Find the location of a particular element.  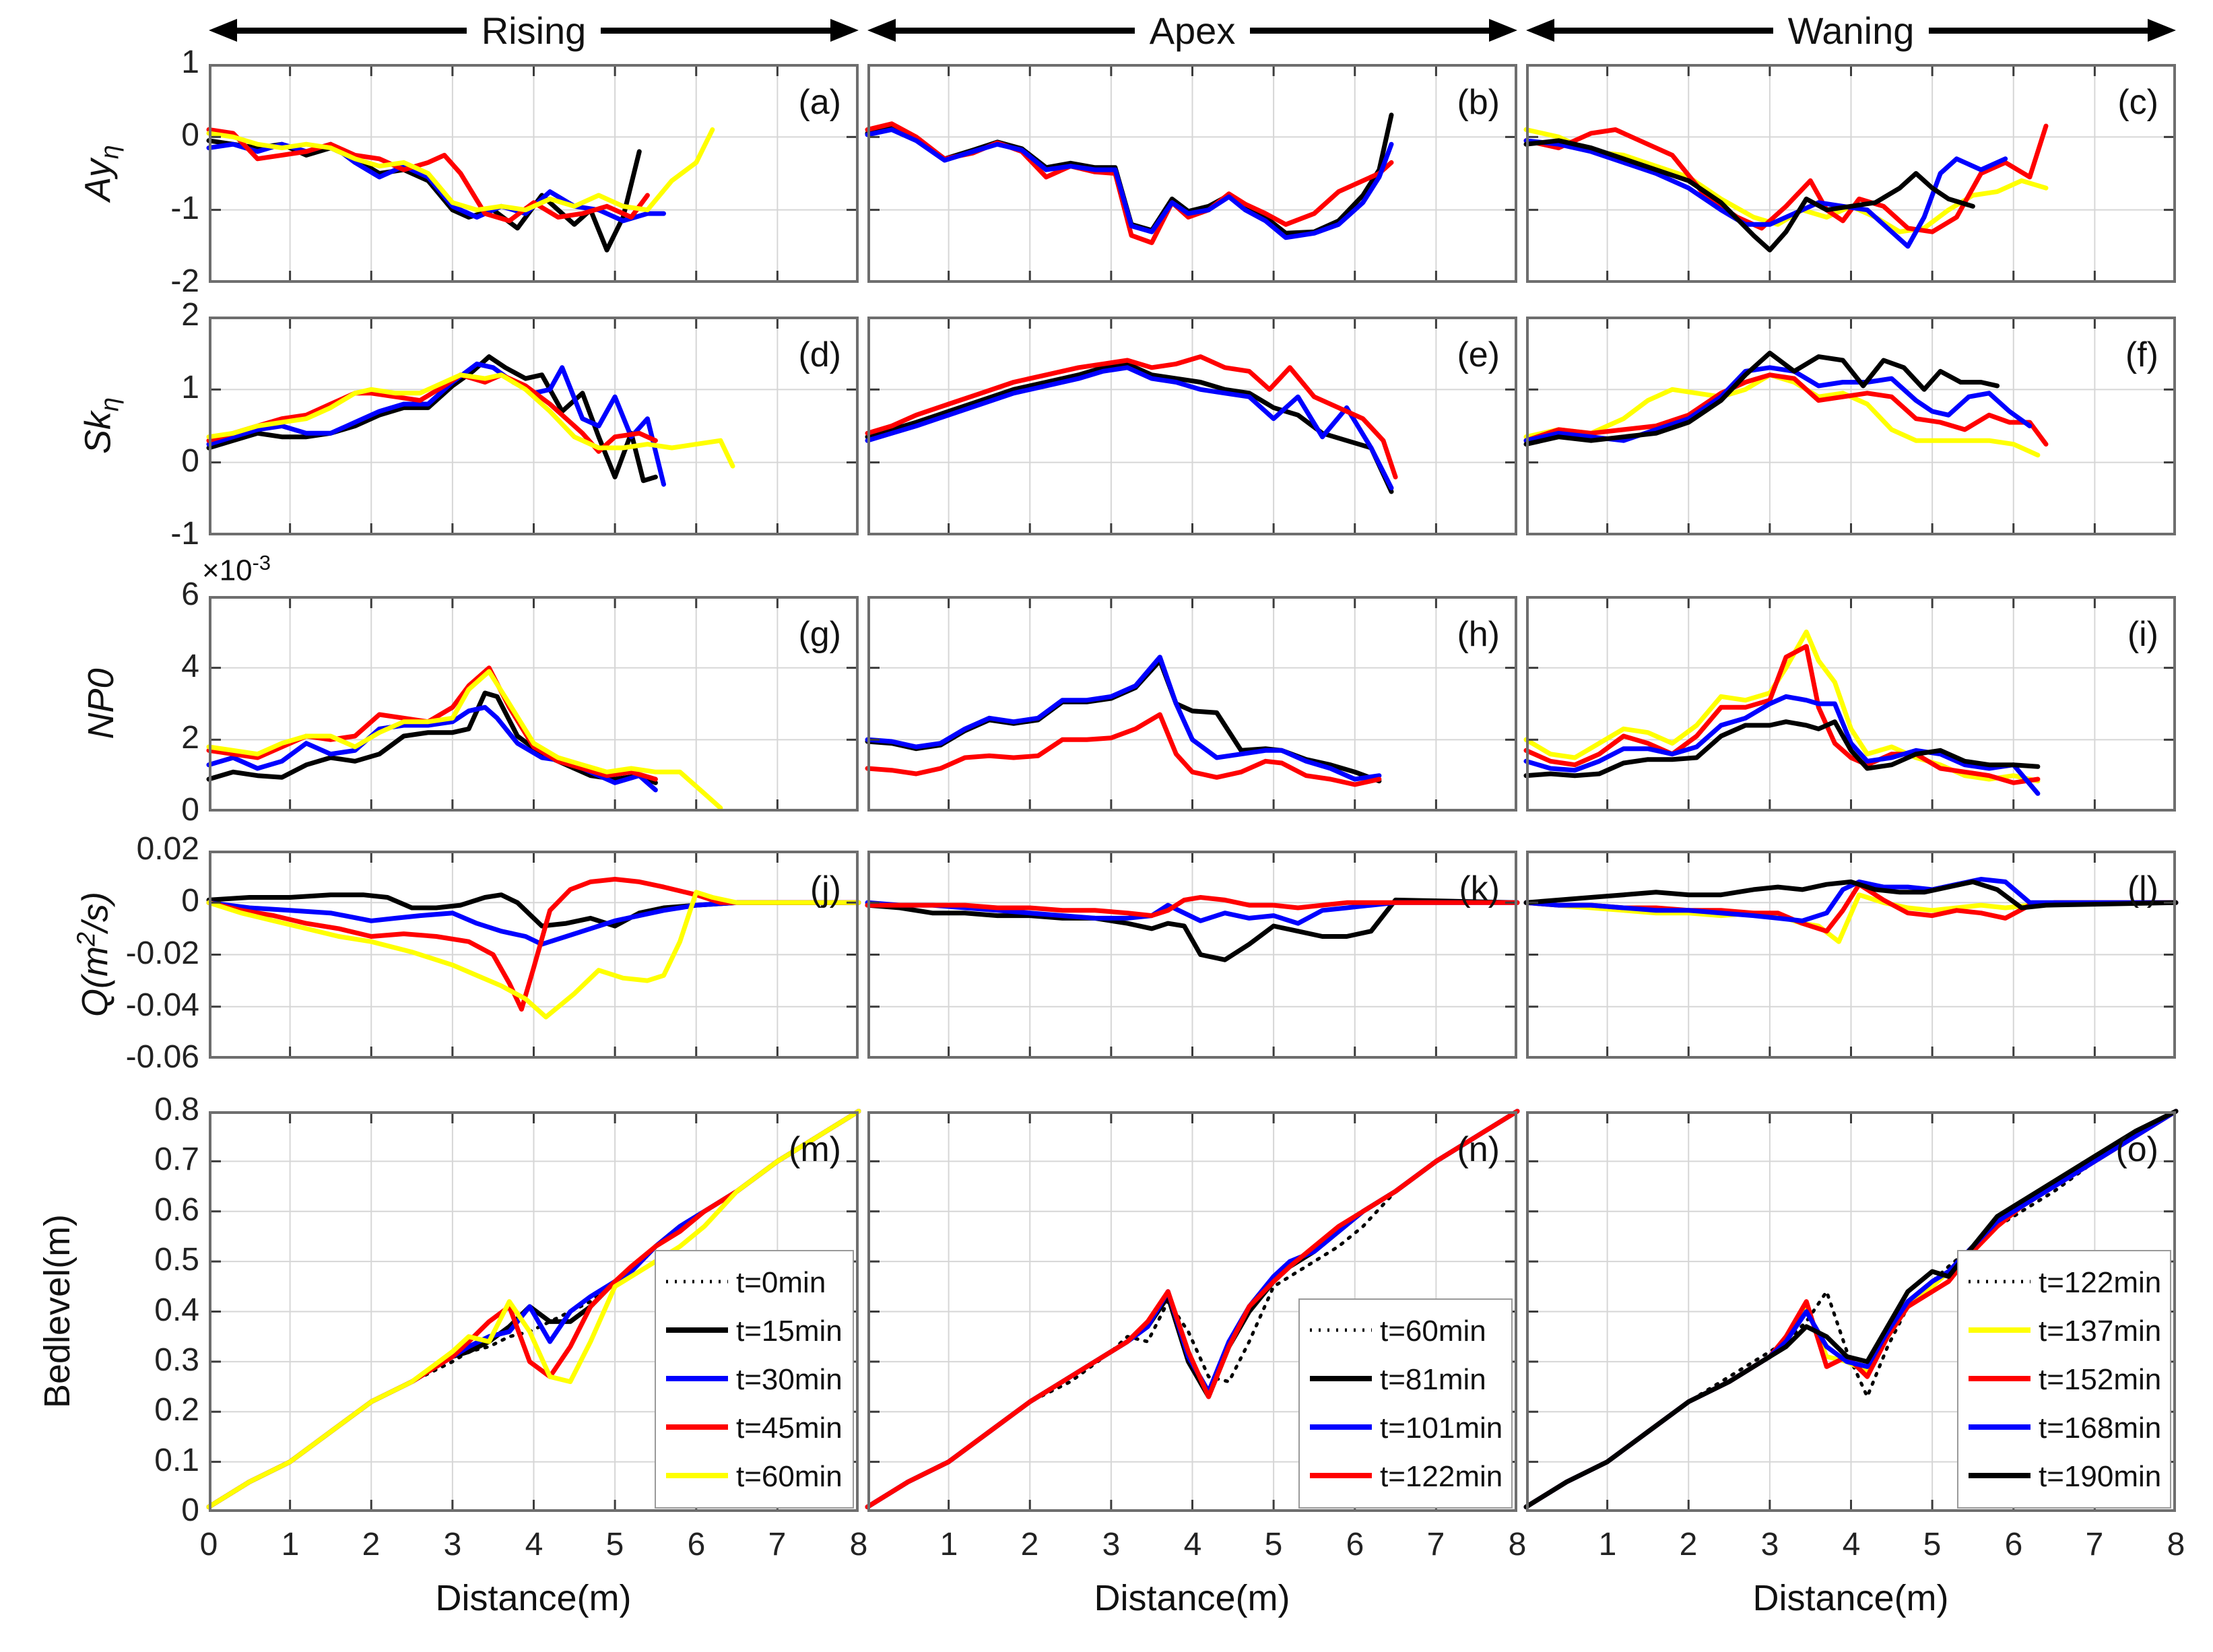

panel-letter: (f) is located at coordinates (2141, 354).